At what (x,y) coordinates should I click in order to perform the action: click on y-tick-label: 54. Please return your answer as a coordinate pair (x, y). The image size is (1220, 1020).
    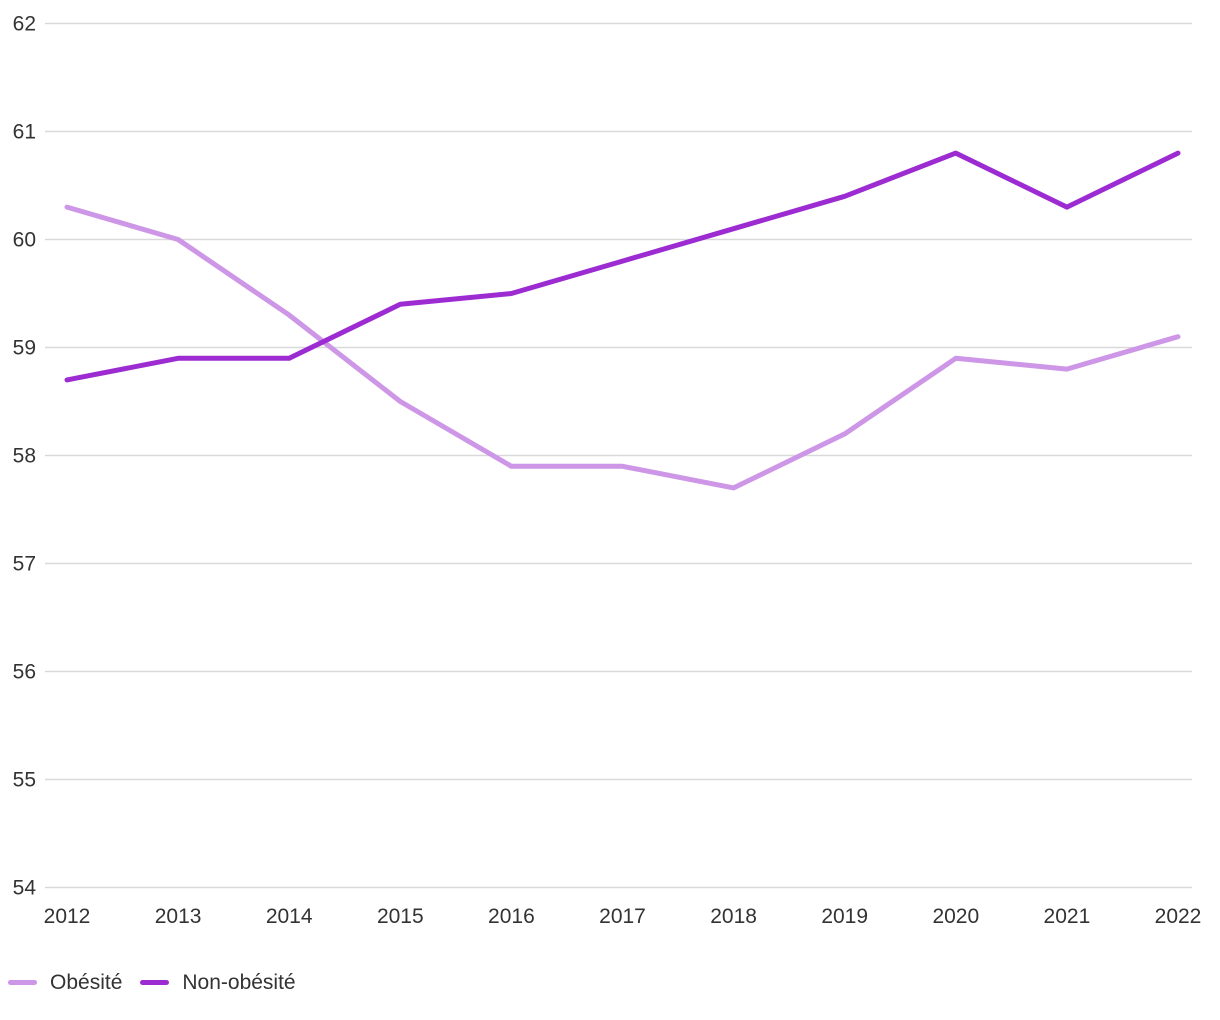
    Looking at the image, I should click on (25, 888).